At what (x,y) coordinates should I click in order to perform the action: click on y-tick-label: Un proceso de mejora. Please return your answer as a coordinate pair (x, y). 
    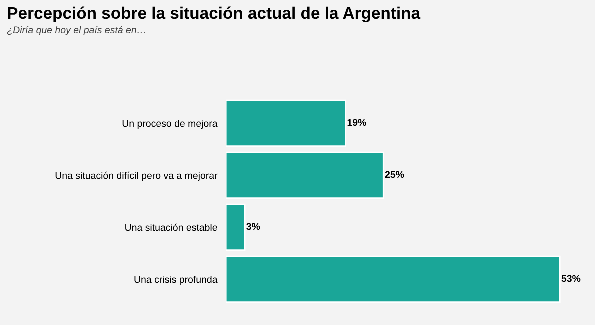
    Looking at the image, I should click on (170, 125).